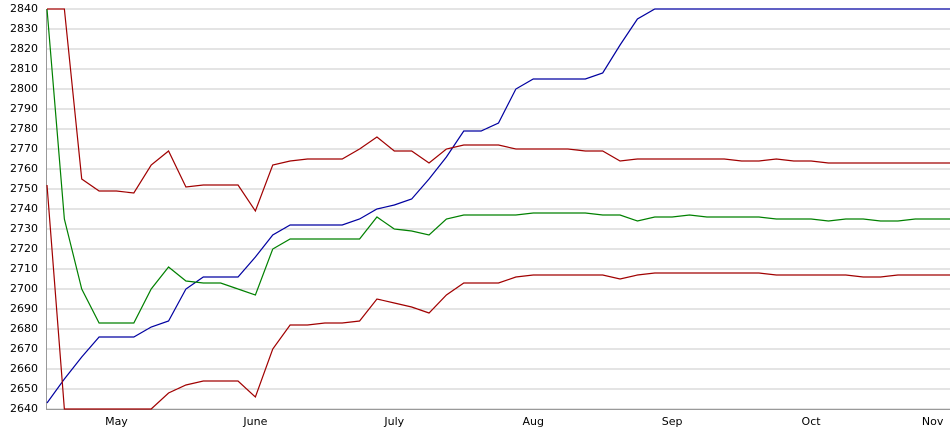  I want to click on y-tick-label: 2810, so click(24, 68).